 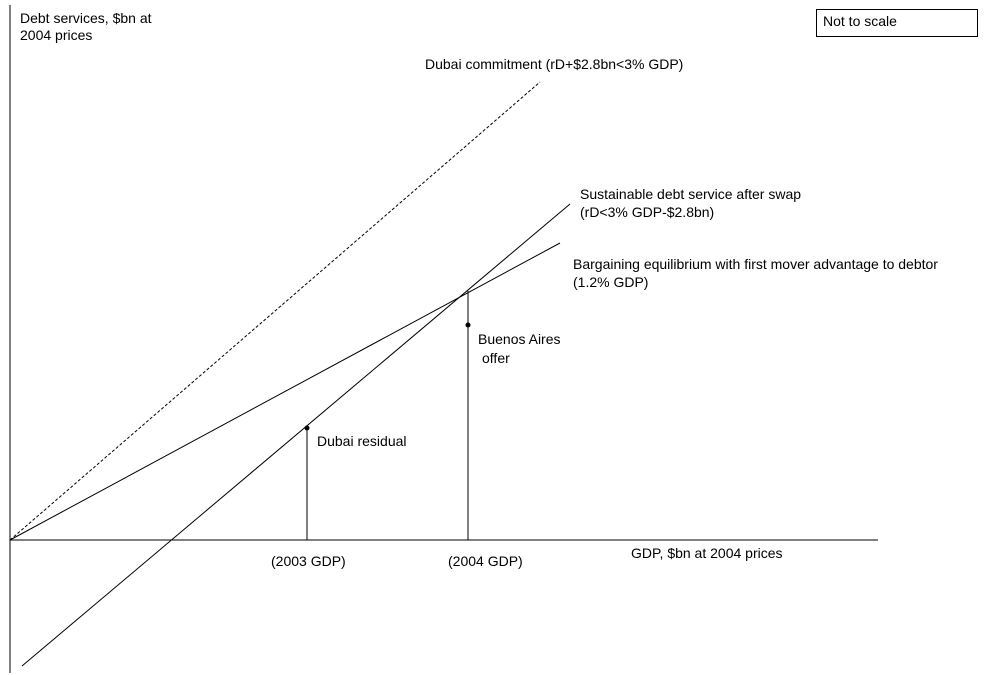 I want to click on x-axis-label: GDP, $bn at 2004 prices, so click(x=707, y=553).